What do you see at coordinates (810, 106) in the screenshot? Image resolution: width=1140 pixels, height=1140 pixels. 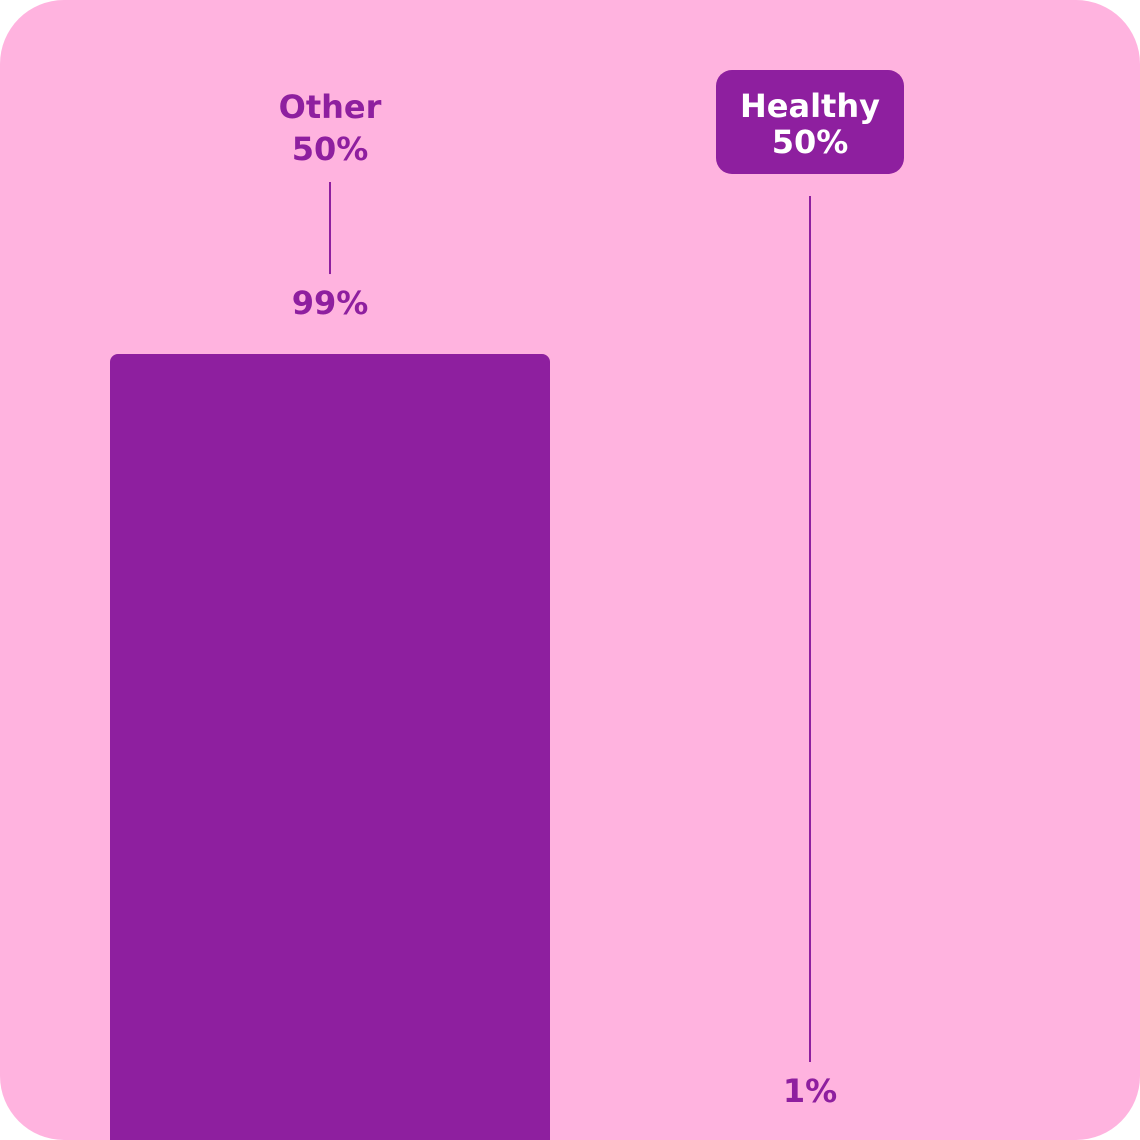 I see `category-label-healthy: Healthy` at bounding box center [810, 106].